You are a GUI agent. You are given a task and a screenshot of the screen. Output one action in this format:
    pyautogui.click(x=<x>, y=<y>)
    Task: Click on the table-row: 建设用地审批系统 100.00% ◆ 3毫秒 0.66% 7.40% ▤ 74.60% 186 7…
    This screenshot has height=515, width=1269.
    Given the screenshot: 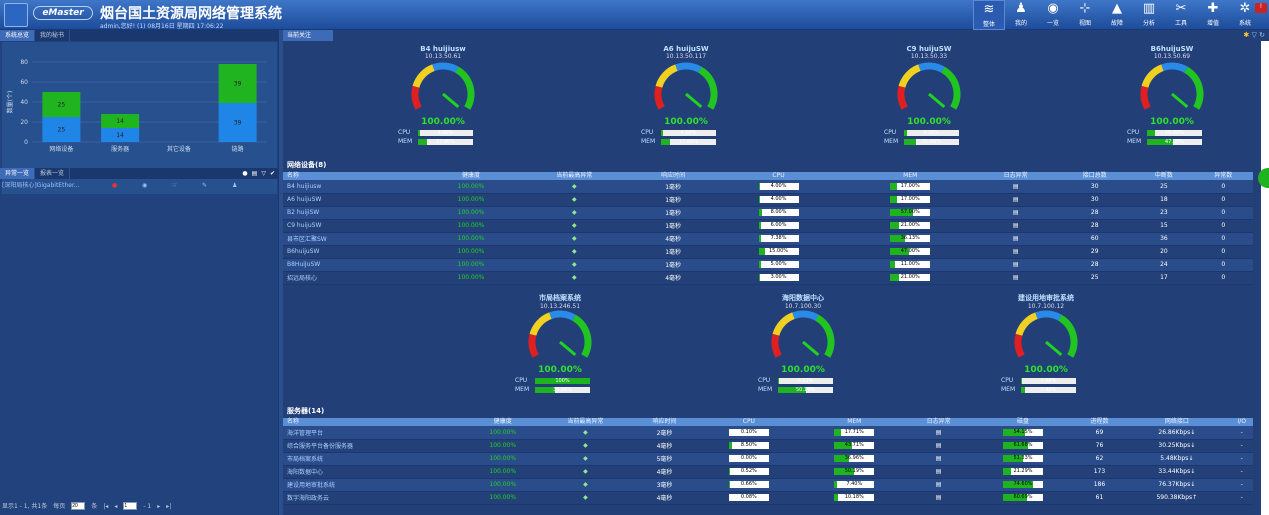 What is the action you would take?
    pyautogui.click(x=768, y=485)
    